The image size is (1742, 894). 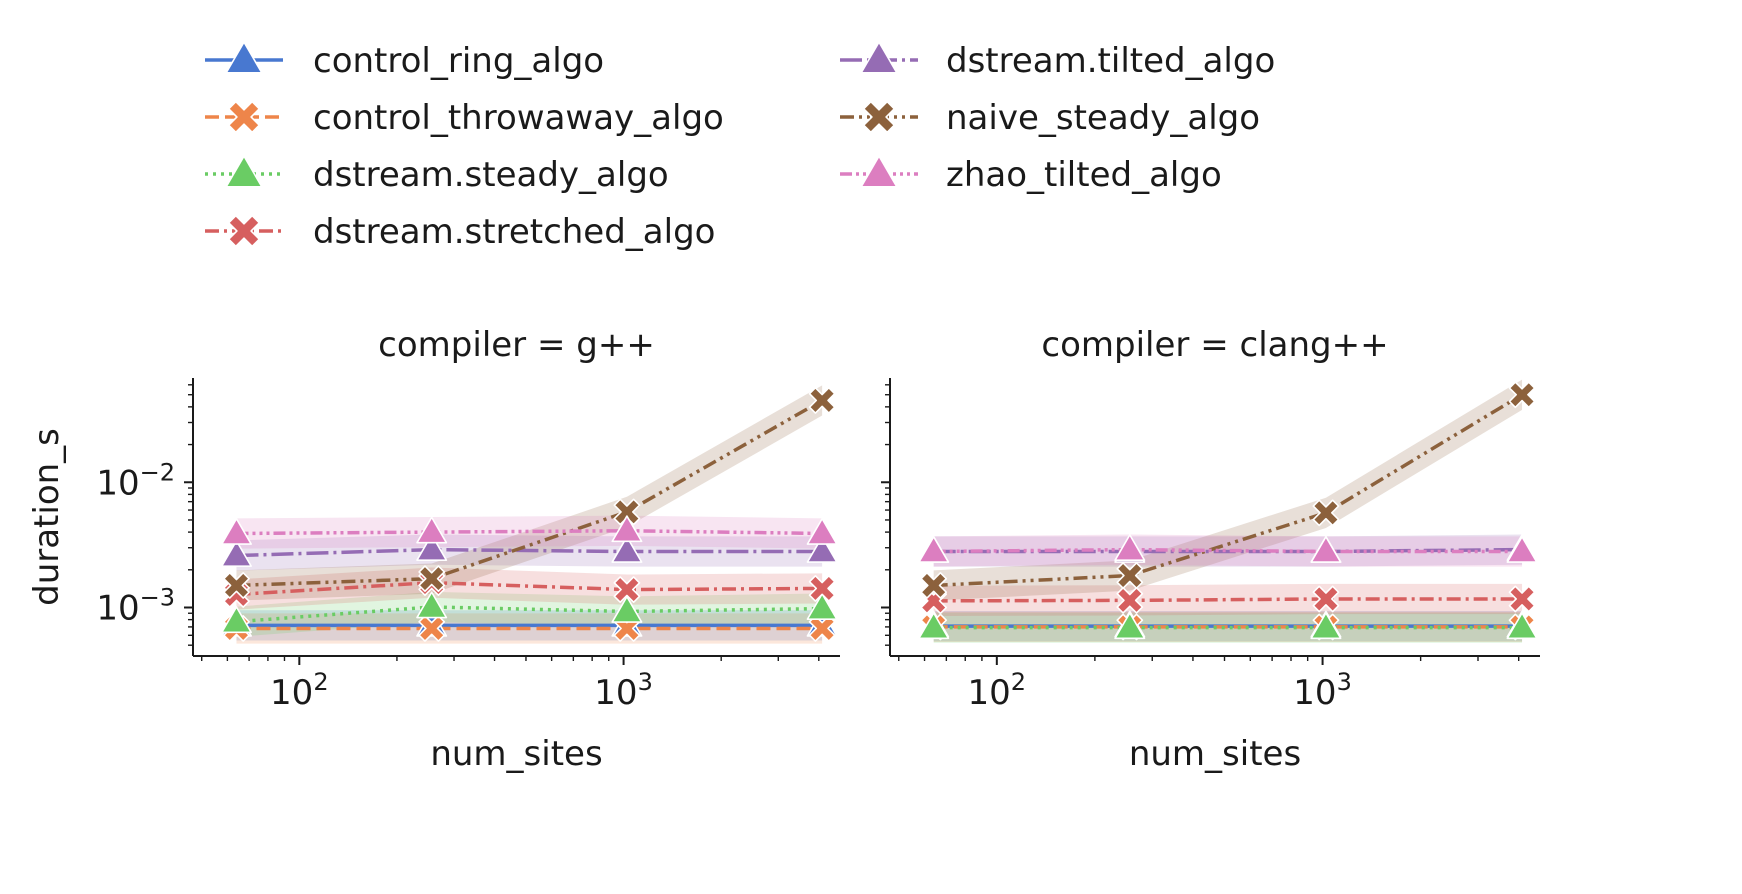 What do you see at coordinates (47, 517) in the screenshot?
I see `y-axis-label: duration_s` at bounding box center [47, 517].